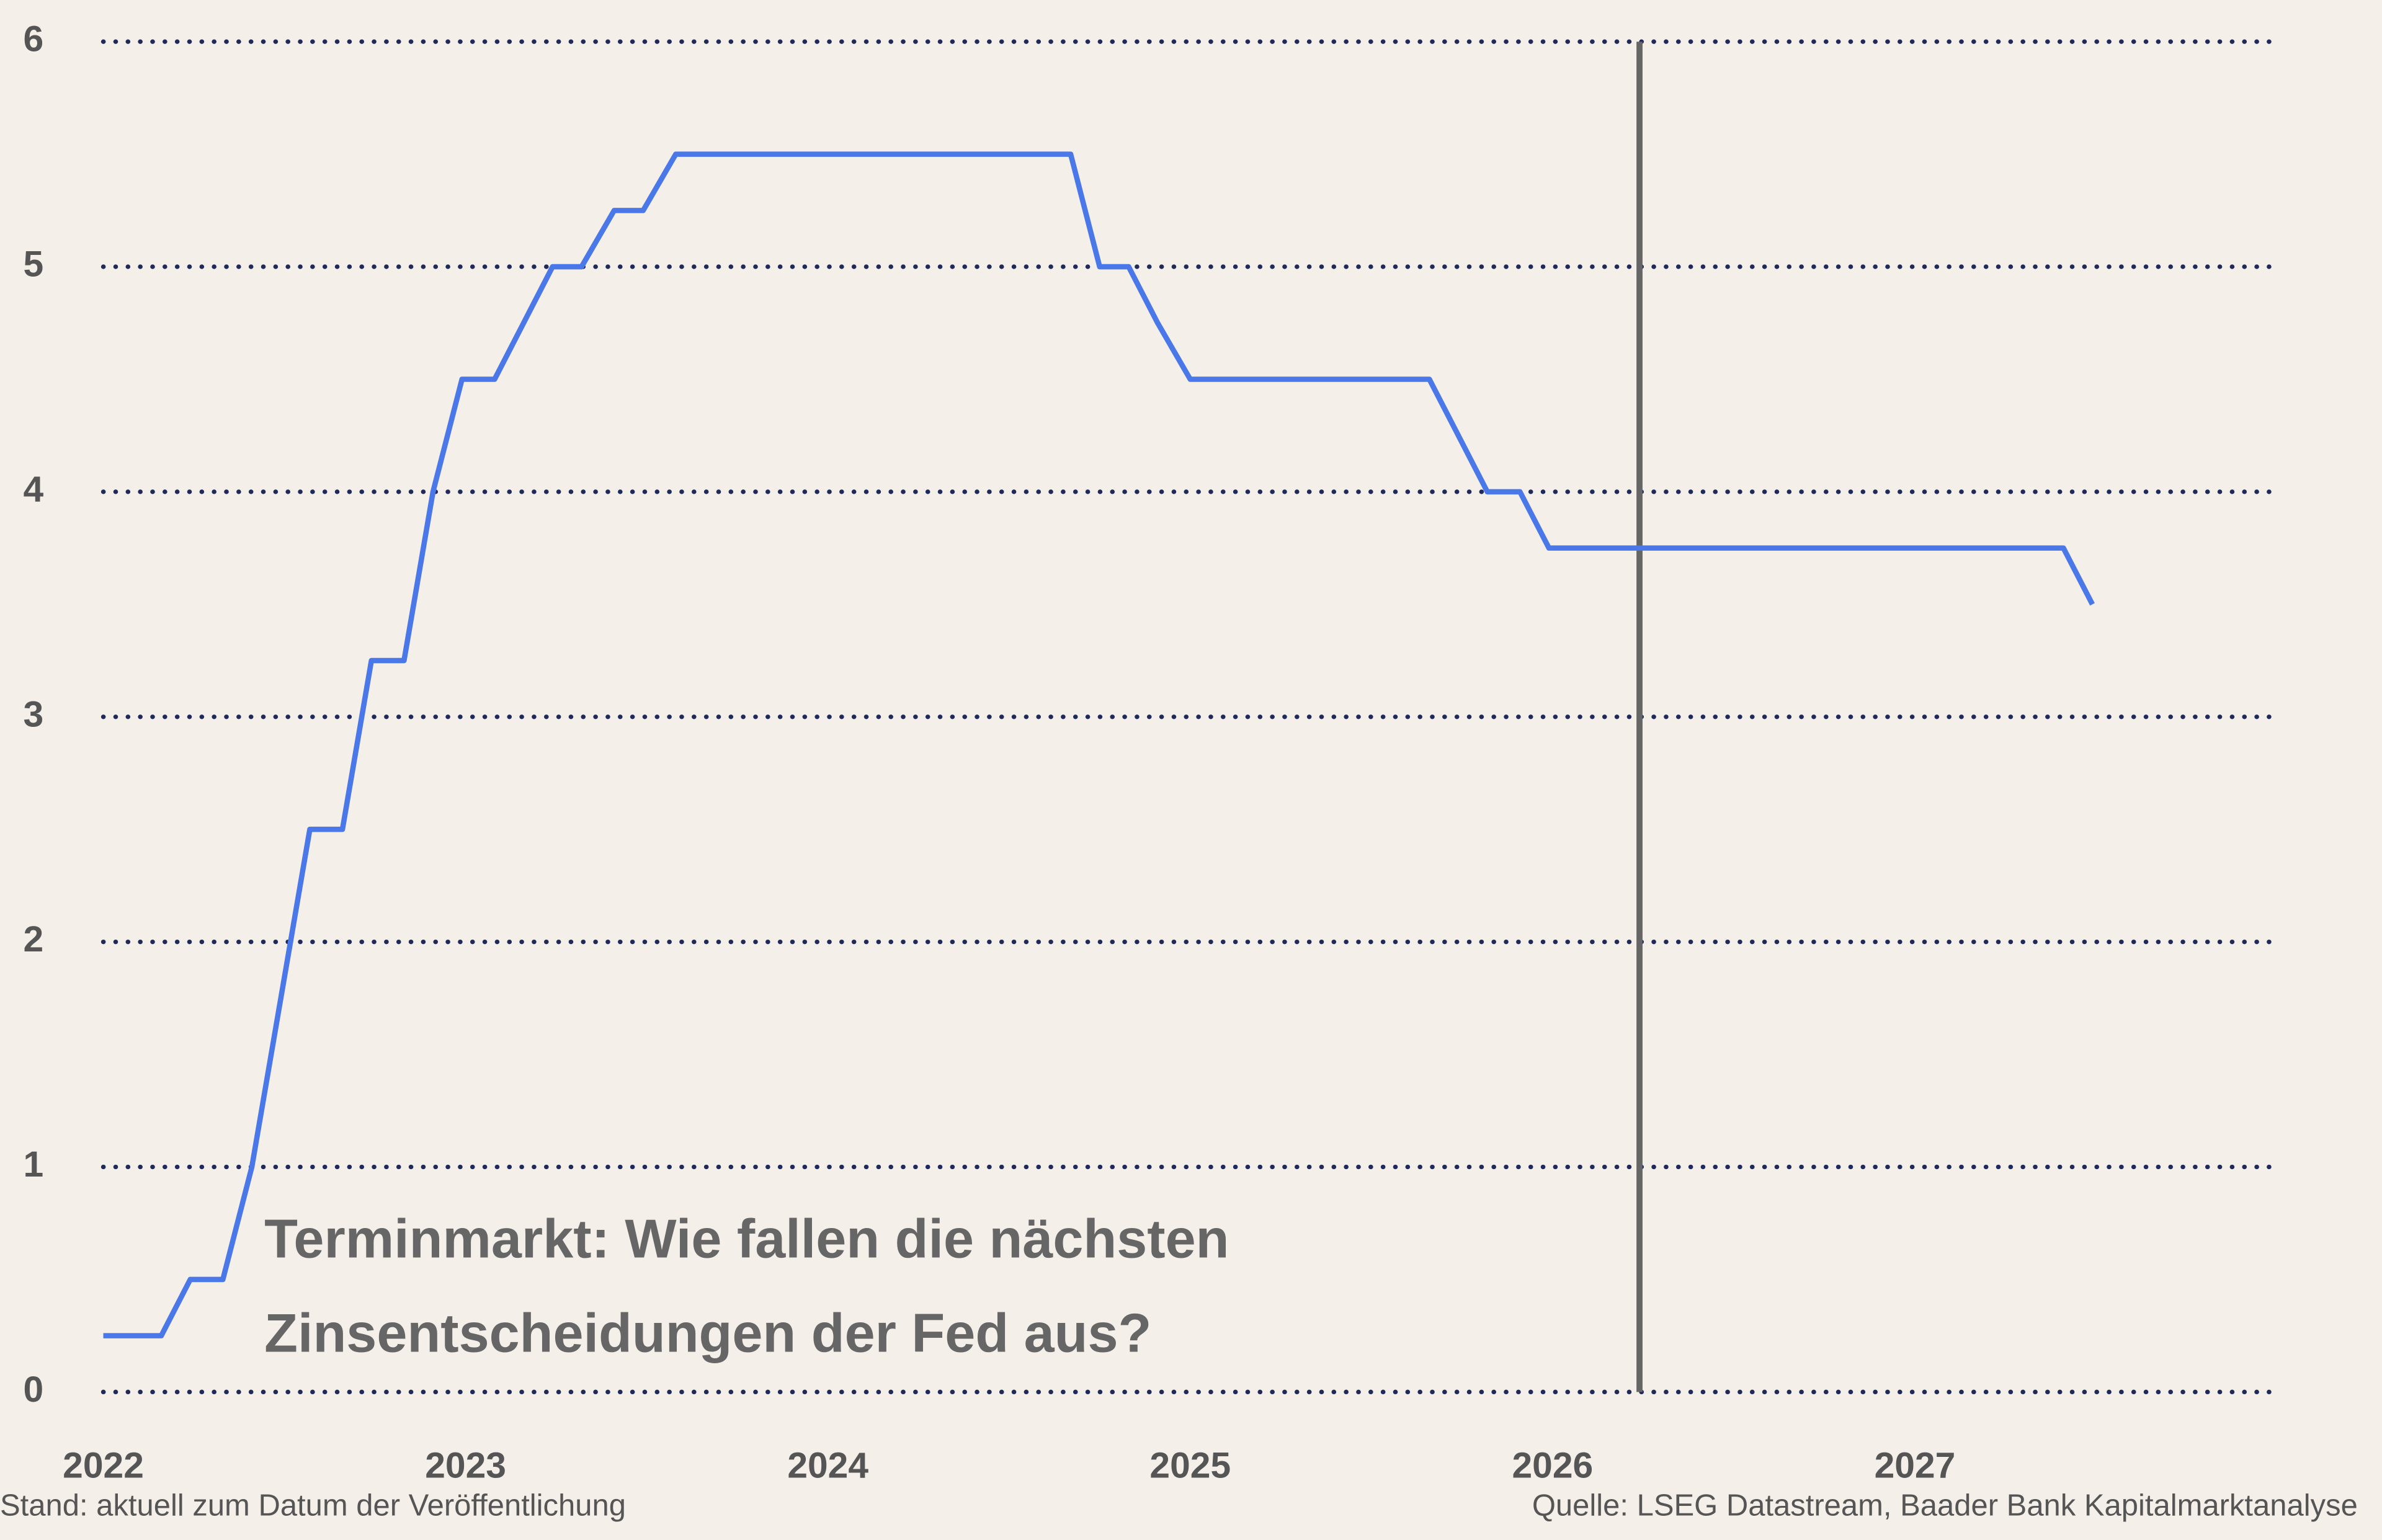 The image size is (2382, 1540). I want to click on y-tick-label: 1, so click(34, 1165).